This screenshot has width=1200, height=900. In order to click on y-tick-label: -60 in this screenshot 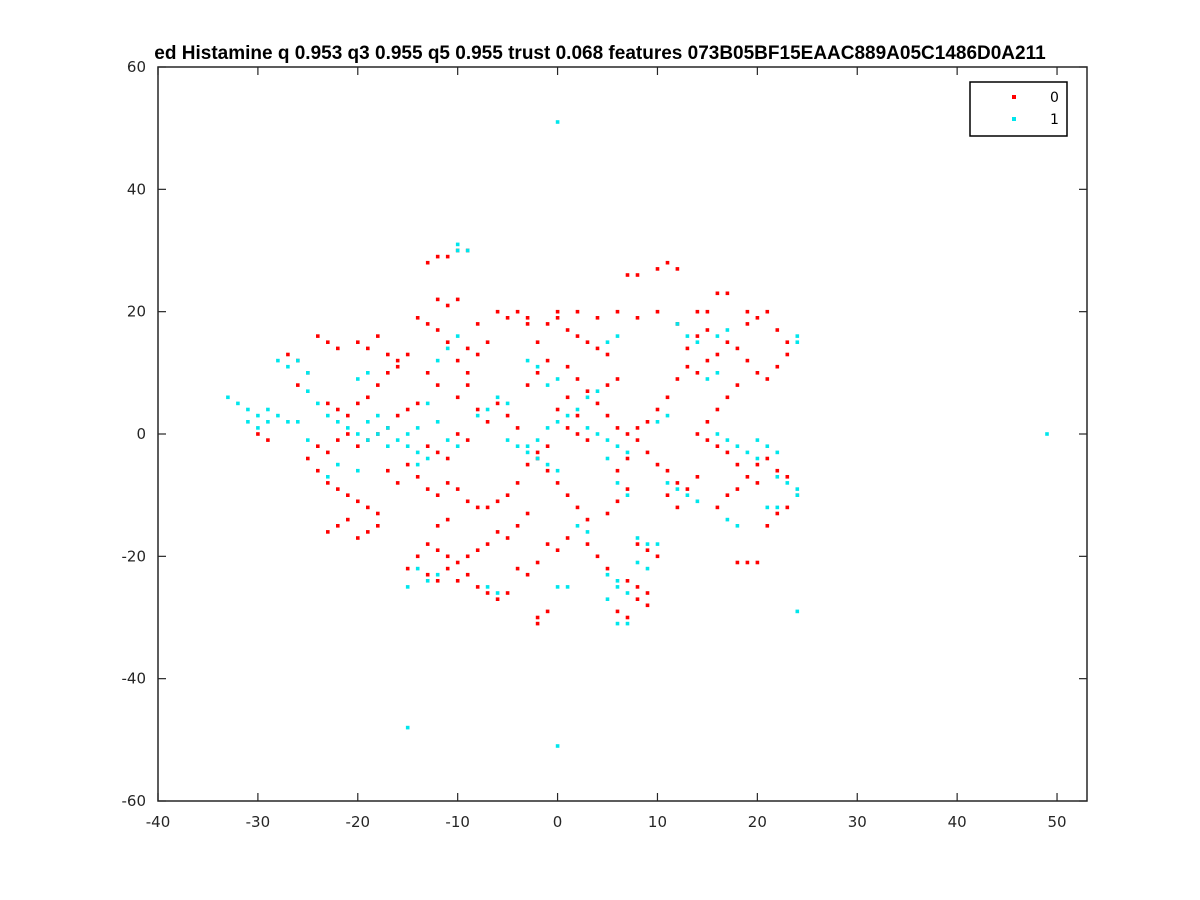, I will do `click(134, 801)`.